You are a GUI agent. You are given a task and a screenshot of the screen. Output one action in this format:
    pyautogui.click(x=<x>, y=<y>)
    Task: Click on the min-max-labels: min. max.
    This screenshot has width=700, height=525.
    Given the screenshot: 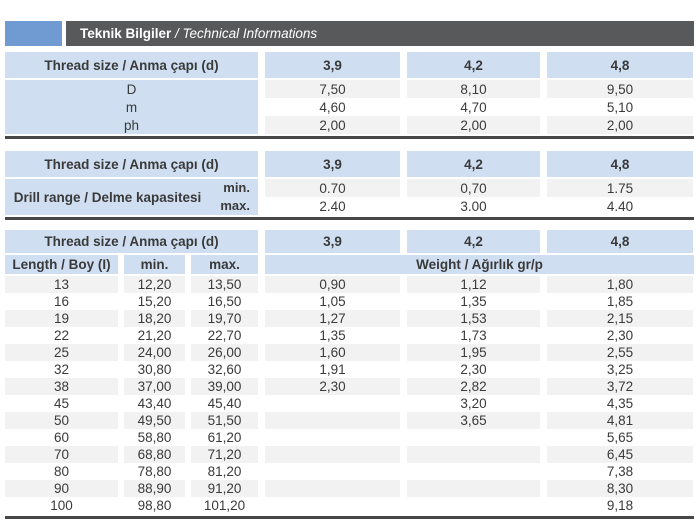 What is the action you would take?
    pyautogui.click(x=234, y=197)
    